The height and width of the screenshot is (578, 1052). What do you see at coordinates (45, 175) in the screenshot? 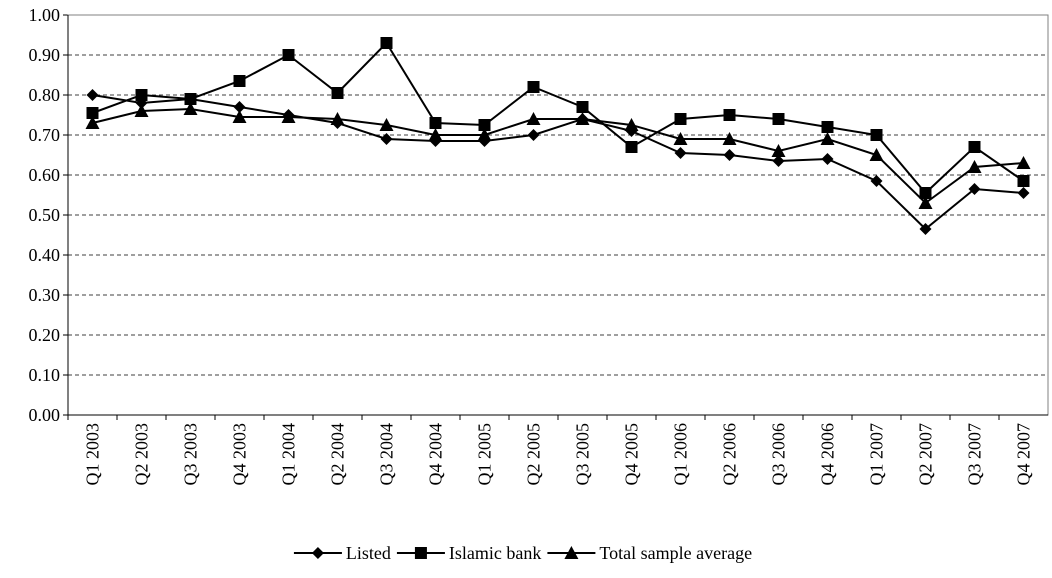
I see `y-tick-label: 0.60` at bounding box center [45, 175].